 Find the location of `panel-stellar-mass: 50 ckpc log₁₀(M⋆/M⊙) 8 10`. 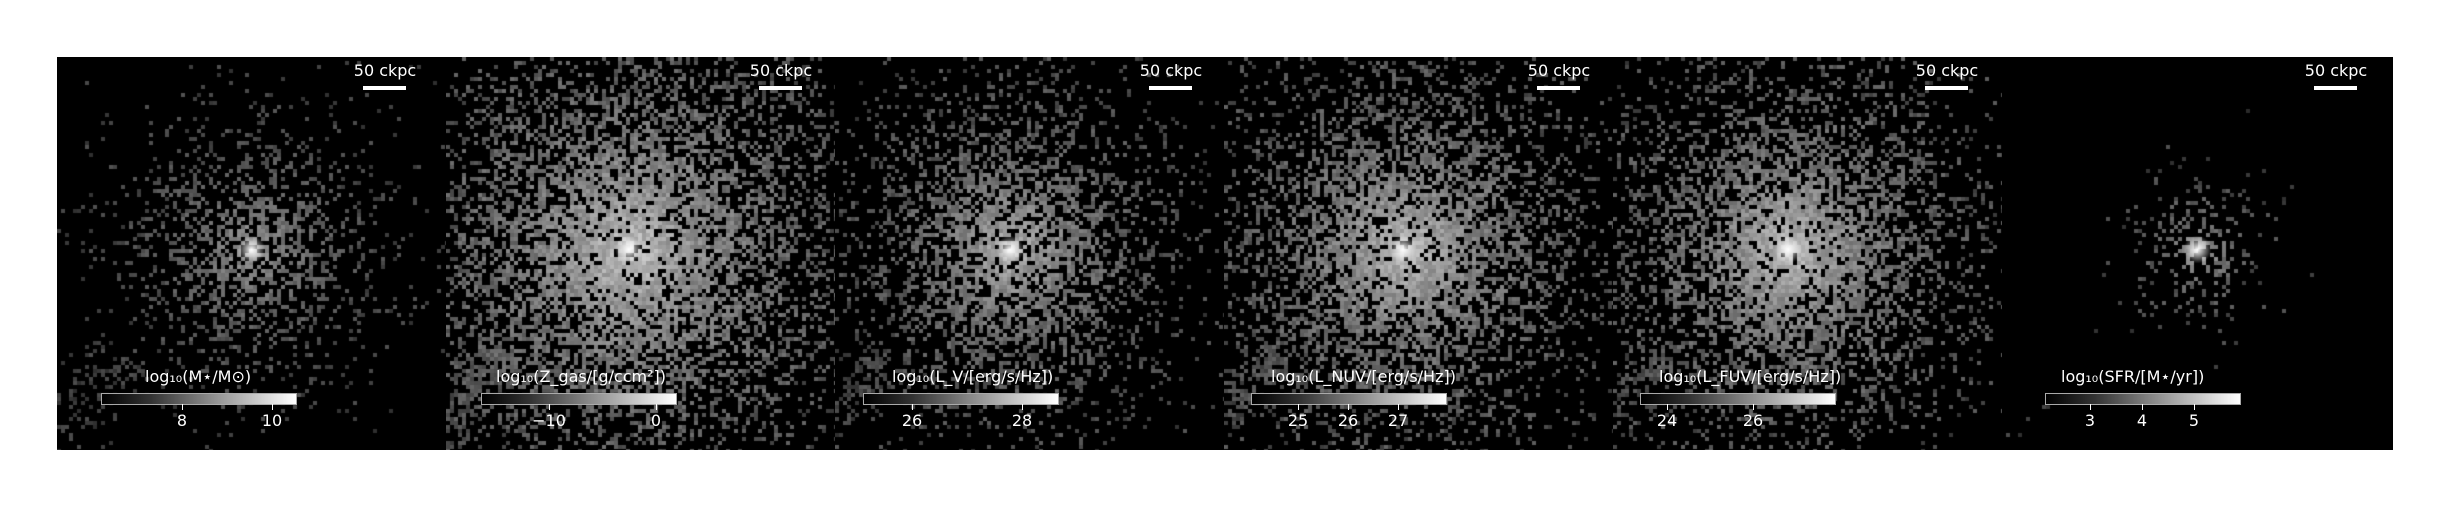

panel-stellar-mass: 50 ckpc log₁₀(M⋆/M⊙) 8 10 is located at coordinates (251, 253).